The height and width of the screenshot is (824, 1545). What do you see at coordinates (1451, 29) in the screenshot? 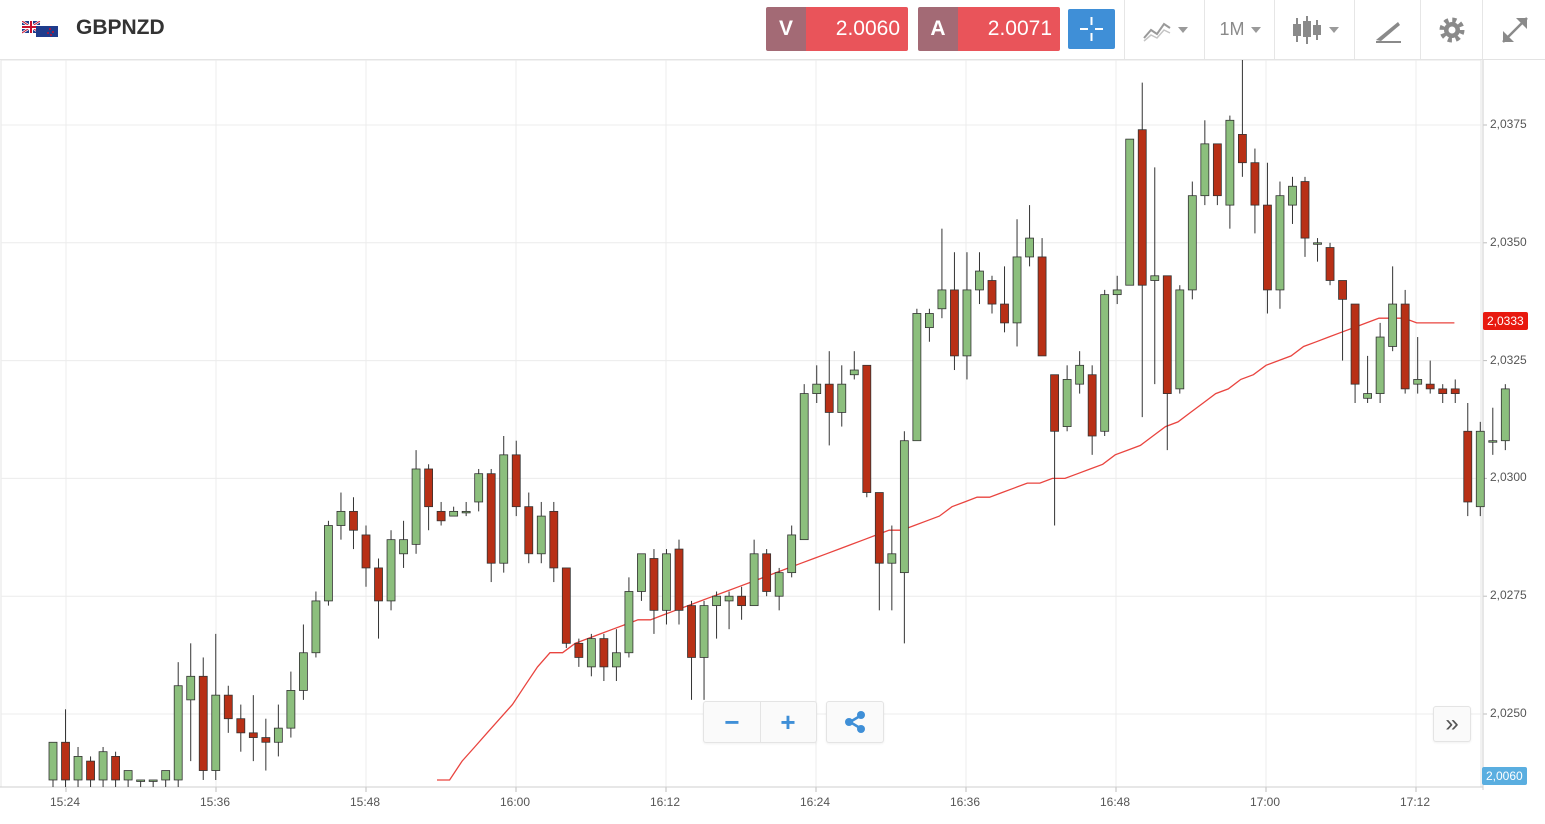
I see `settings-button` at bounding box center [1451, 29].